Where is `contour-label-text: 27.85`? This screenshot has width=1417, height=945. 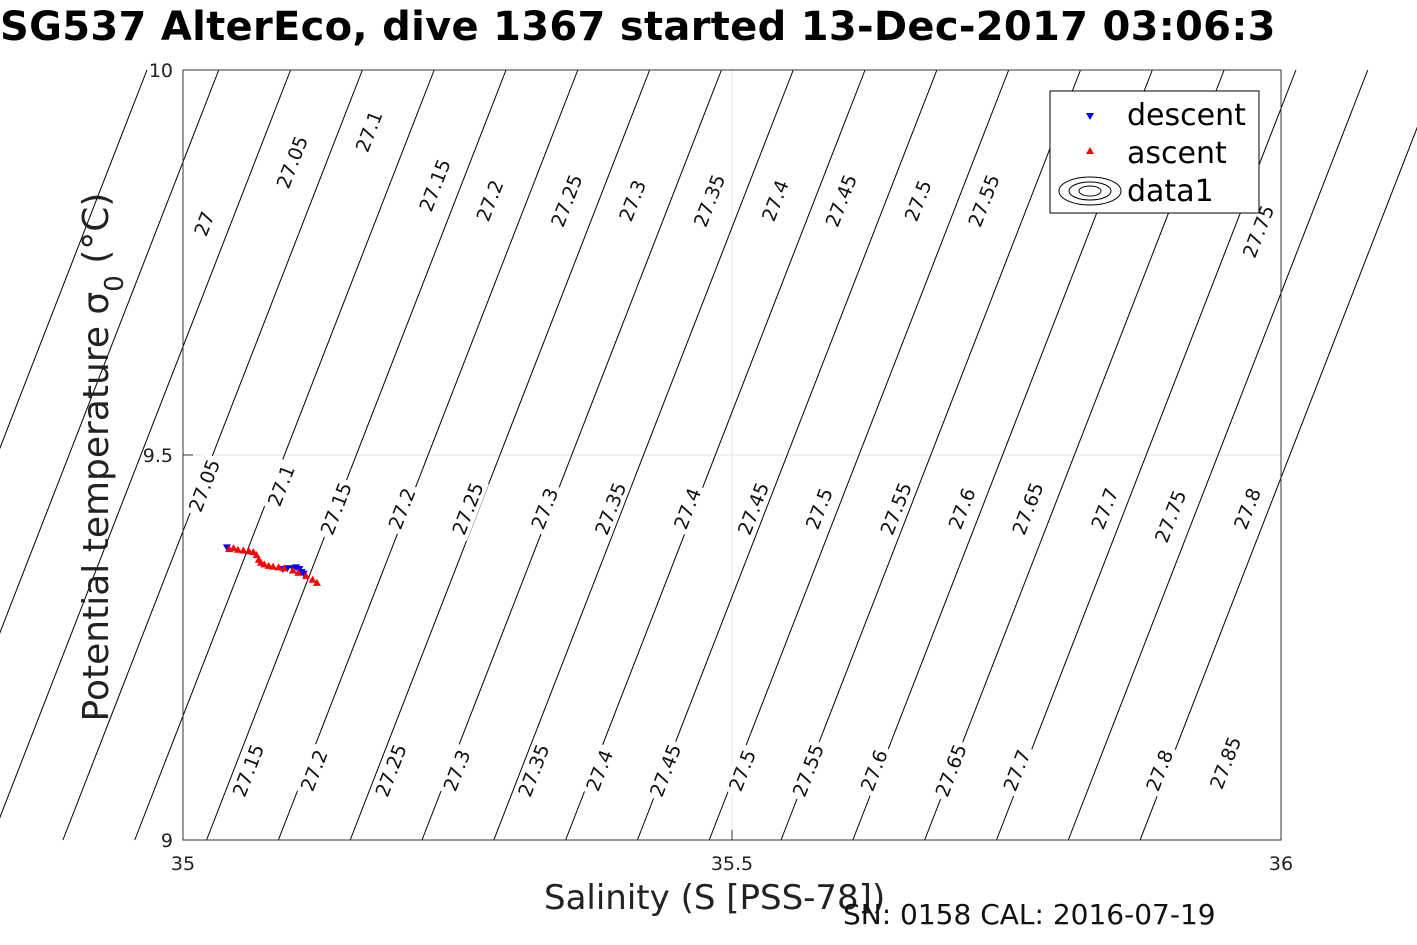 contour-label-text: 27.85 is located at coordinates (1226, 763).